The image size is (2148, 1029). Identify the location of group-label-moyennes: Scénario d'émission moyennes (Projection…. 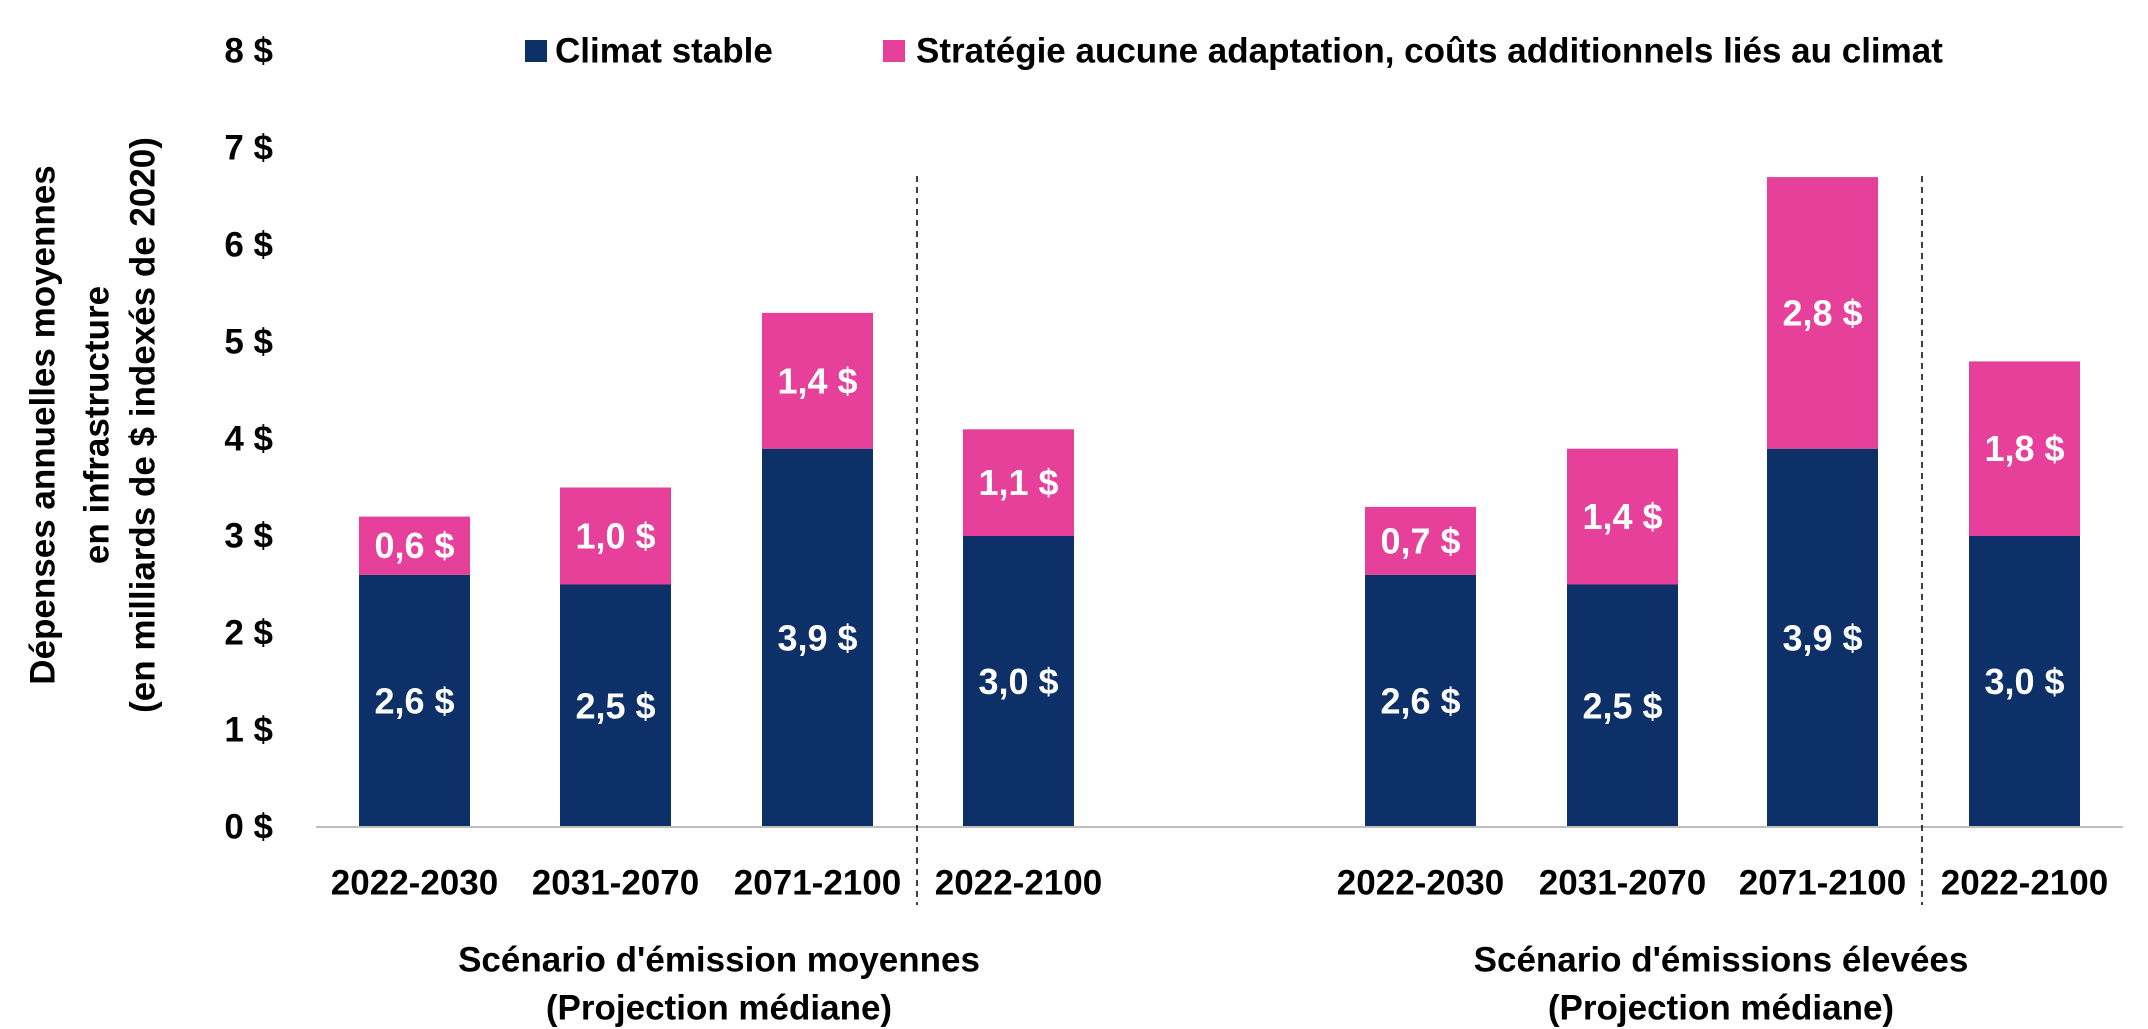
(719, 984).